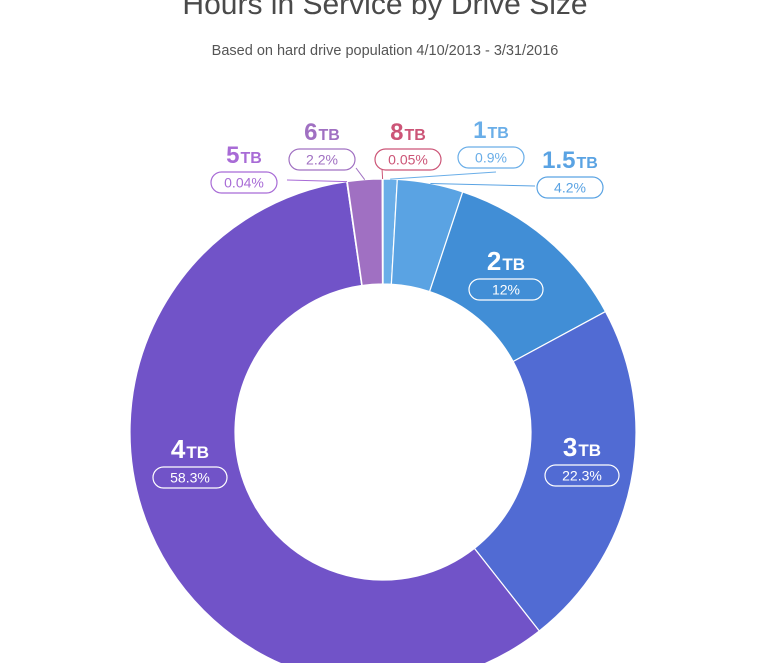 This screenshot has width=770, height=663. What do you see at coordinates (570, 160) in the screenshot?
I see `label-size-text: 1.5TB` at bounding box center [570, 160].